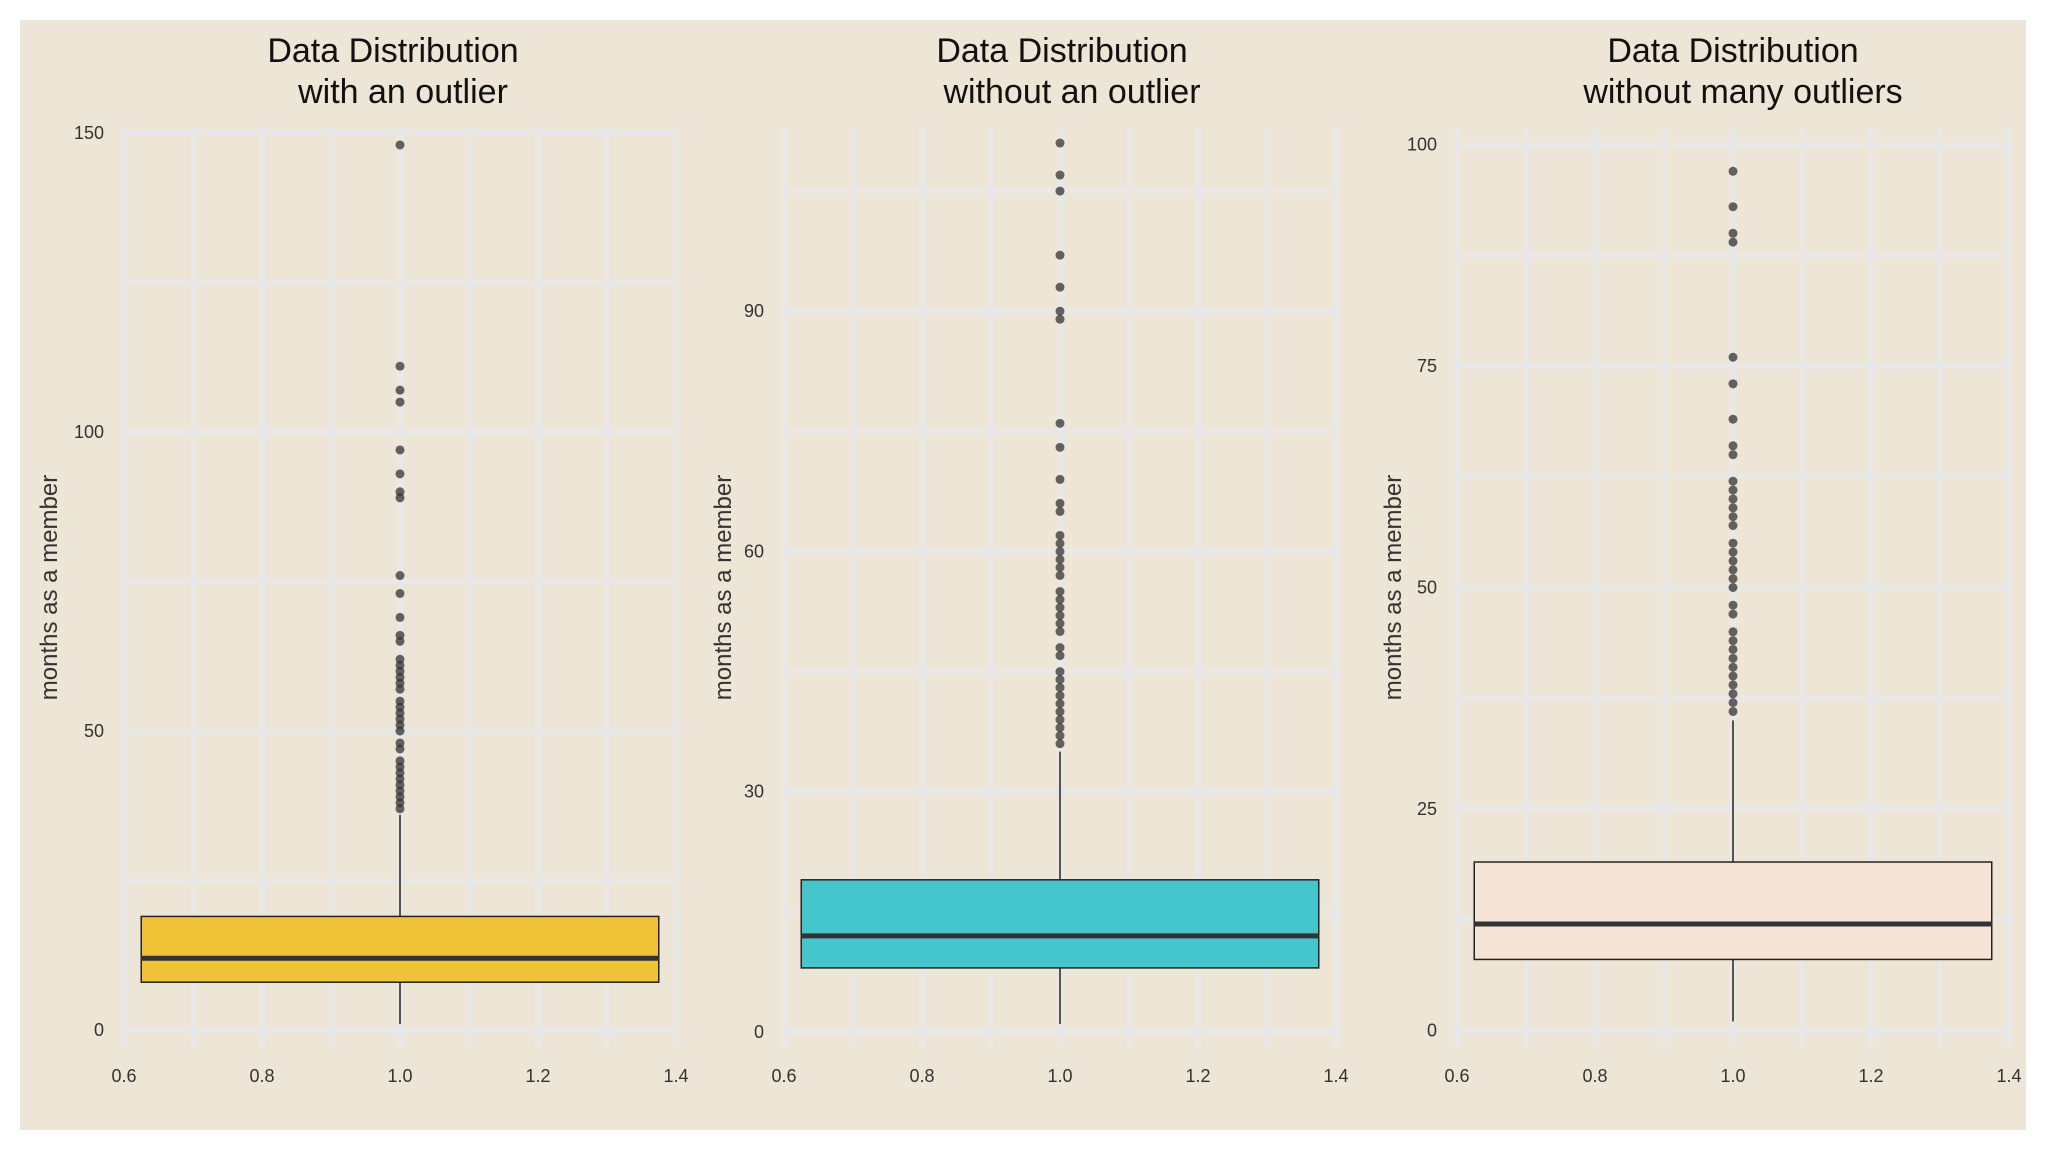  What do you see at coordinates (1742, 92) in the screenshot?
I see `chart-title-line2: without many outliers` at bounding box center [1742, 92].